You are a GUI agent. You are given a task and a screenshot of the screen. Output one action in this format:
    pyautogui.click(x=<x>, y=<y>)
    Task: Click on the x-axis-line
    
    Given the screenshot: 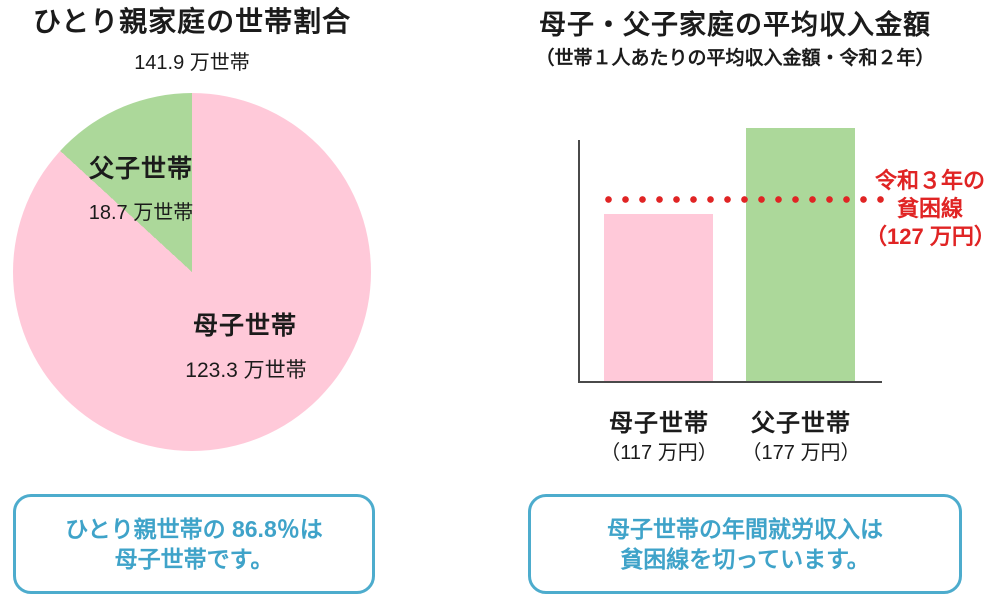 What is the action you would take?
    pyautogui.click(x=730, y=382)
    